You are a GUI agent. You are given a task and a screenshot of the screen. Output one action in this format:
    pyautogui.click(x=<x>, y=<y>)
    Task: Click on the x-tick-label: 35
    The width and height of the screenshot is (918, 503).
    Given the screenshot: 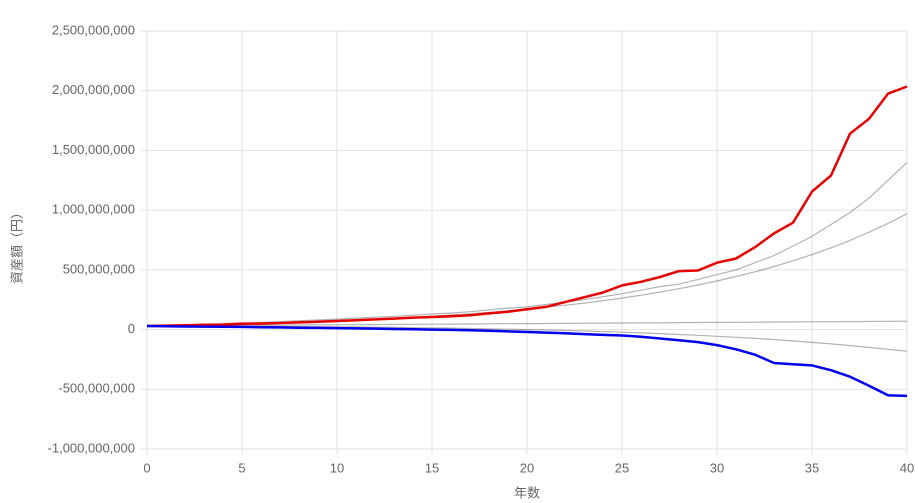 What is the action you would take?
    pyautogui.click(x=812, y=467)
    